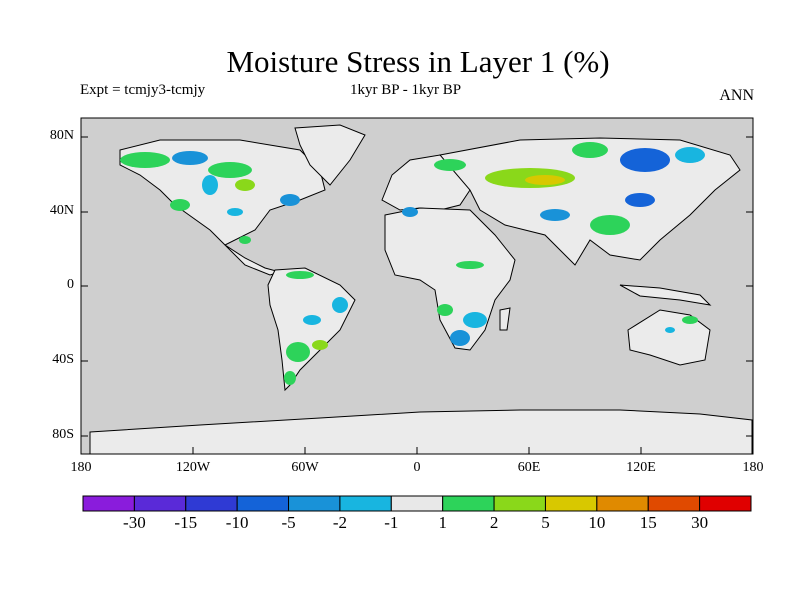  I want to click on north-america, so click(222, 192).